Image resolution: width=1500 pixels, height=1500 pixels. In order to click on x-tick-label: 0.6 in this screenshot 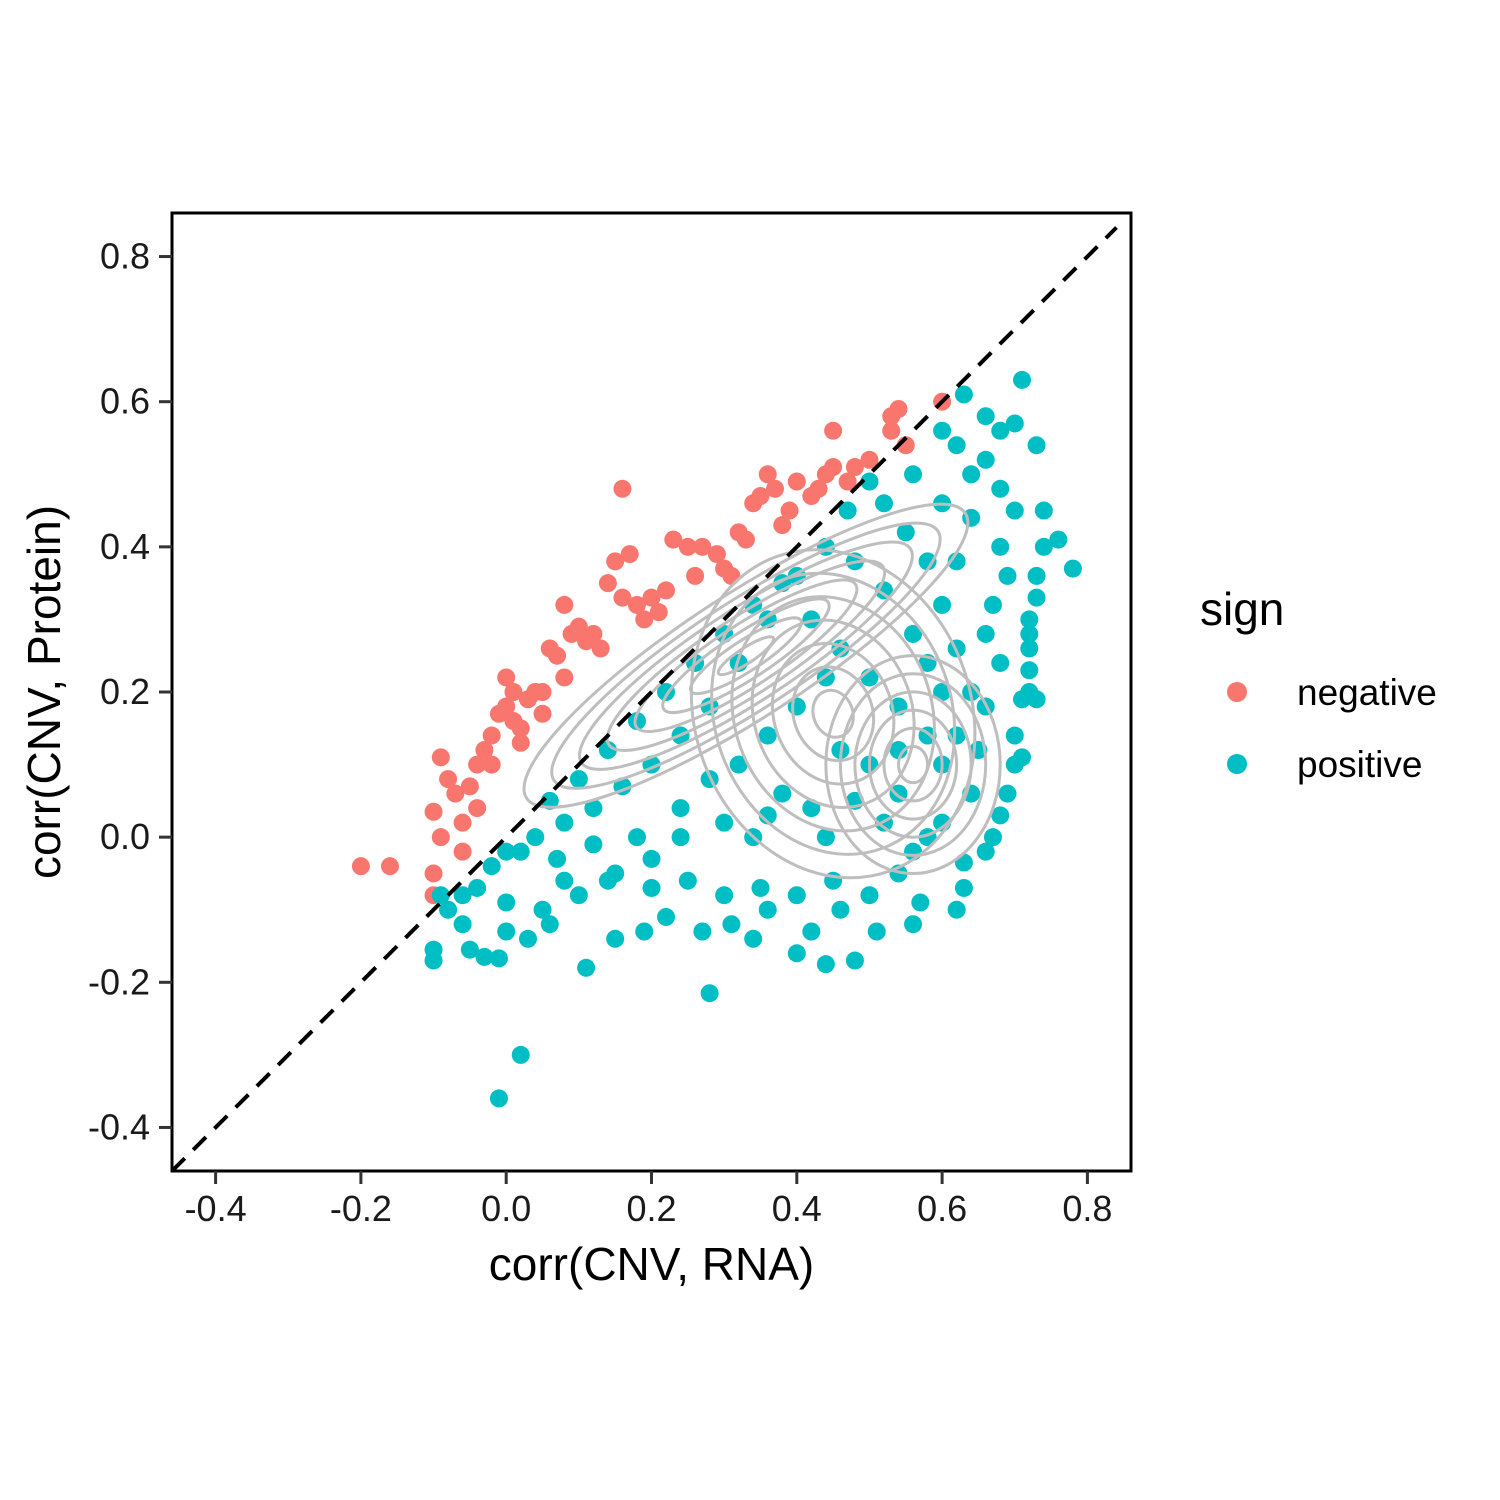, I will do `click(942, 1208)`.